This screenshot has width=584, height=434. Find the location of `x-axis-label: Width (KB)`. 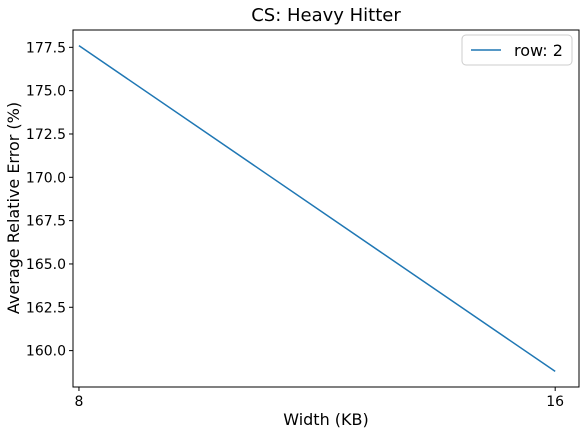

x-axis-label: Width (KB) is located at coordinates (326, 419).